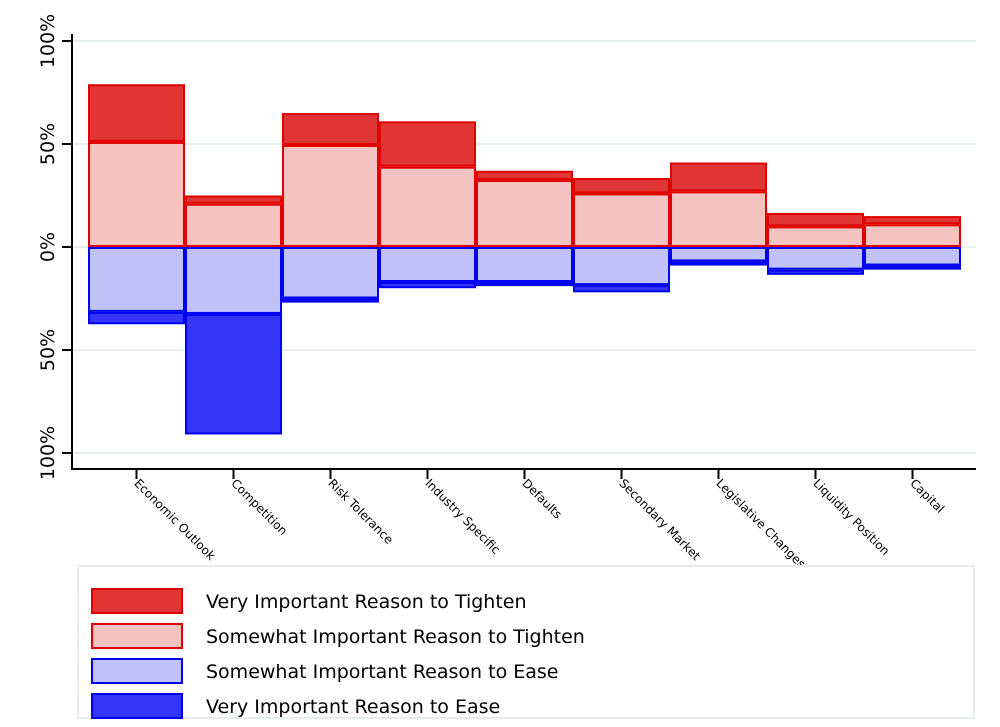 The height and width of the screenshot is (727, 1000). What do you see at coordinates (718, 177) in the screenshot?
I see `bar-very-important-reason-to-tighten-legislative-changes` at bounding box center [718, 177].